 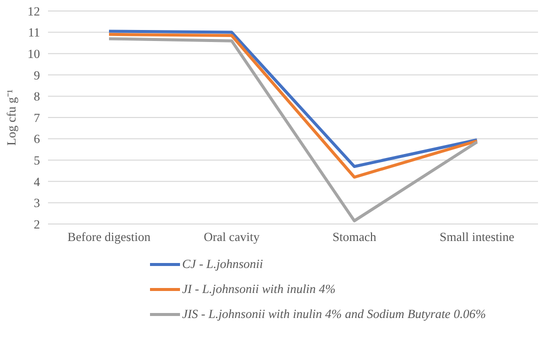 I want to click on legend-label: JI - L.johnsonii with inulin 4%, so click(x=259, y=289).